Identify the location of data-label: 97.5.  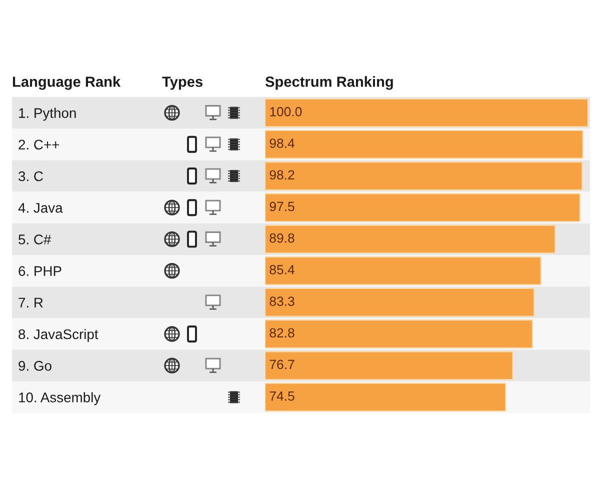
(282, 207).